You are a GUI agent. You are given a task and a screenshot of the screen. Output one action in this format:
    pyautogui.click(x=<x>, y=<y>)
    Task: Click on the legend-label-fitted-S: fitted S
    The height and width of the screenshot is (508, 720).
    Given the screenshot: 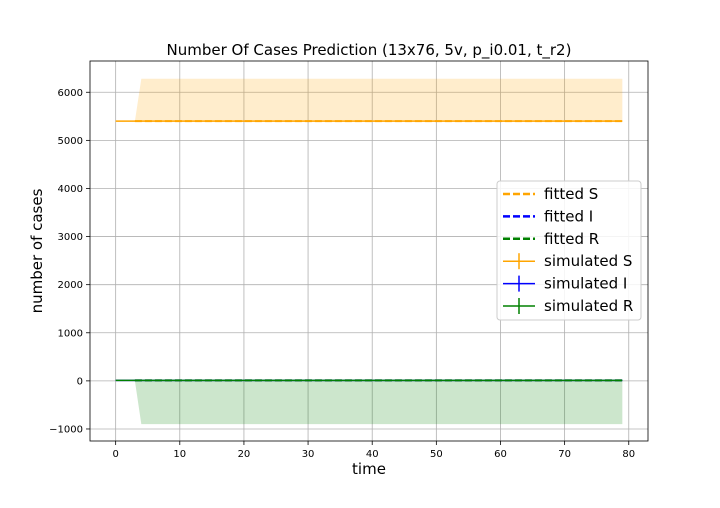 What is the action you would take?
    pyautogui.click(x=571, y=194)
    